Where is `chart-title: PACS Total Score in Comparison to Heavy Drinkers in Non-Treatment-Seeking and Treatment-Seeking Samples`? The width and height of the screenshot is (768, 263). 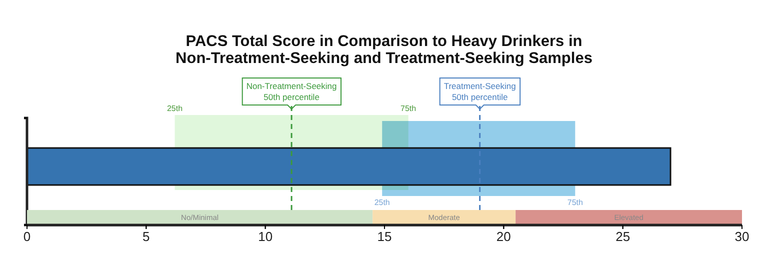 chart-title: PACS Total Score in Comparison to Heavy Drinkers in Non-Treatment-Seeking and Treatment-Seeking Samples is located at coordinates (384, 50).